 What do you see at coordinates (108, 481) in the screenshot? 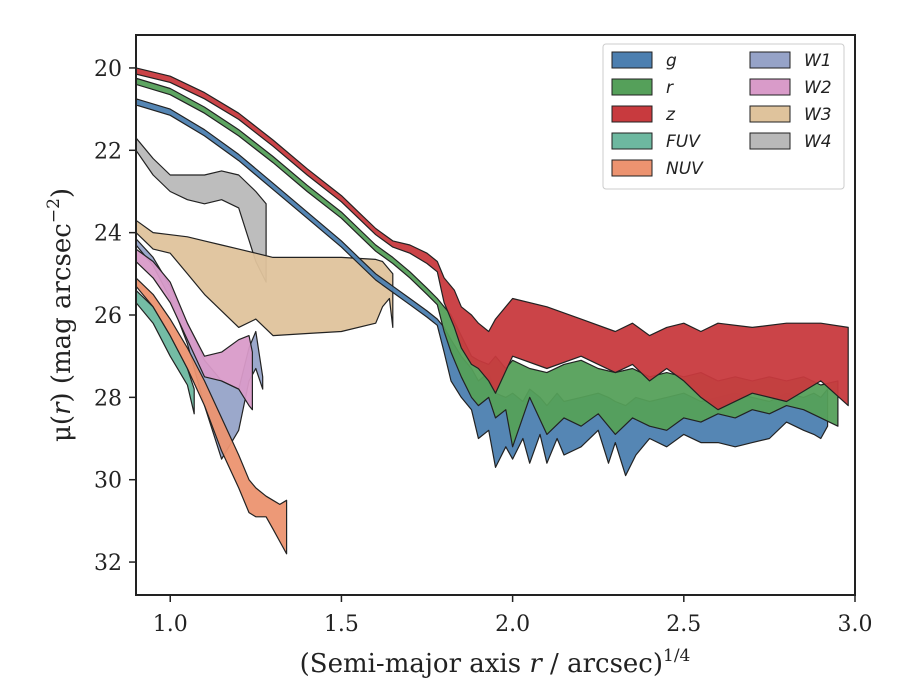
I see `y-tick-label: 30` at bounding box center [108, 481].